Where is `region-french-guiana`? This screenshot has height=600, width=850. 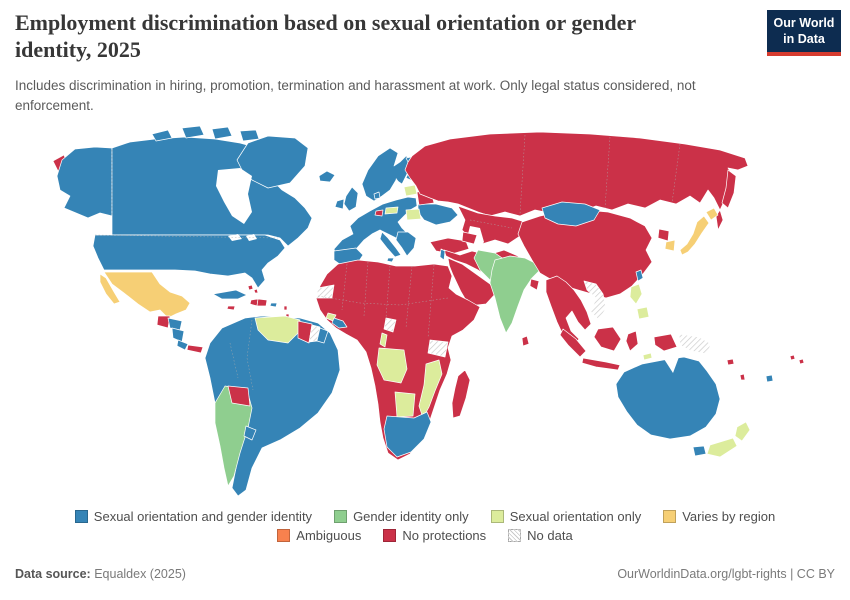
region-french-guiana is located at coordinates (322, 335).